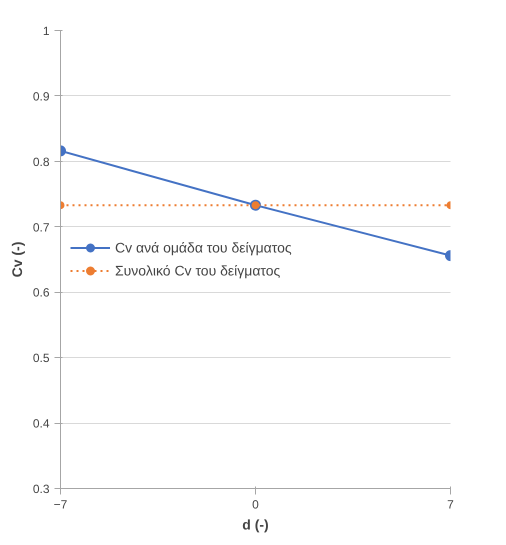 This screenshot has height=545, width=506. I want to click on y-tick-label: 0.3, so click(41, 489).